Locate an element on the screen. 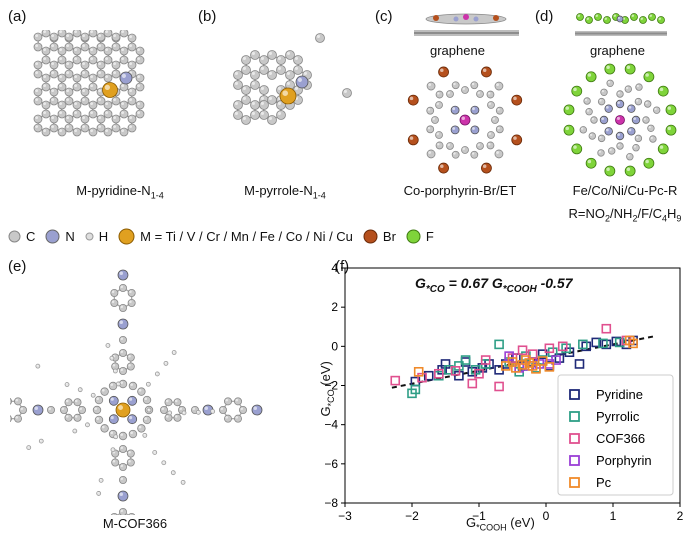 The height and width of the screenshot is (542, 700). data-point-porphyrin is located at coordinates (556, 360).